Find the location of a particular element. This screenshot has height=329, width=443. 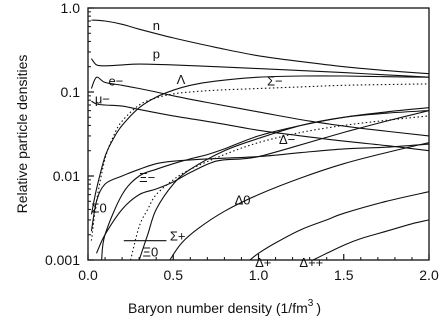

curve-label: Ξ− is located at coordinates (147, 177).